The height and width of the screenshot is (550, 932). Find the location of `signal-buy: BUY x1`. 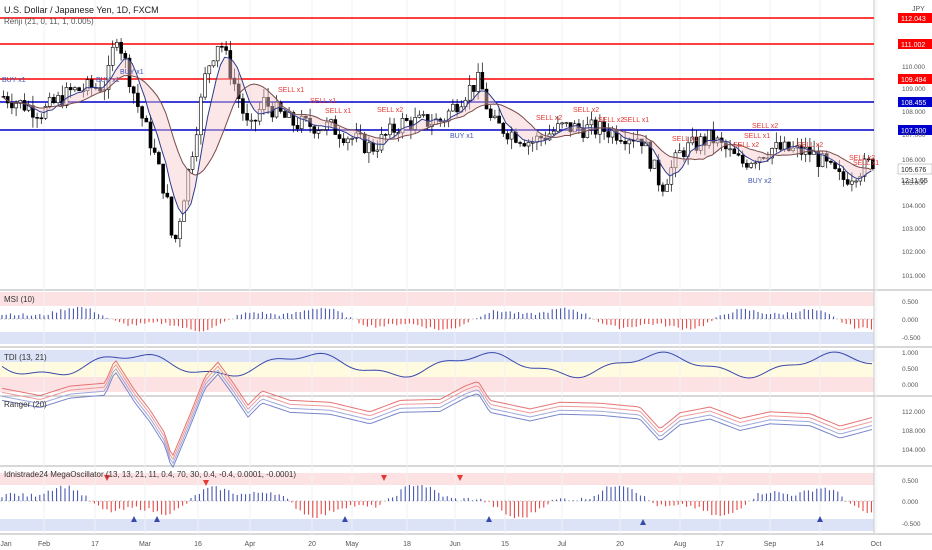

signal-buy: BUY x1 is located at coordinates (462, 136).